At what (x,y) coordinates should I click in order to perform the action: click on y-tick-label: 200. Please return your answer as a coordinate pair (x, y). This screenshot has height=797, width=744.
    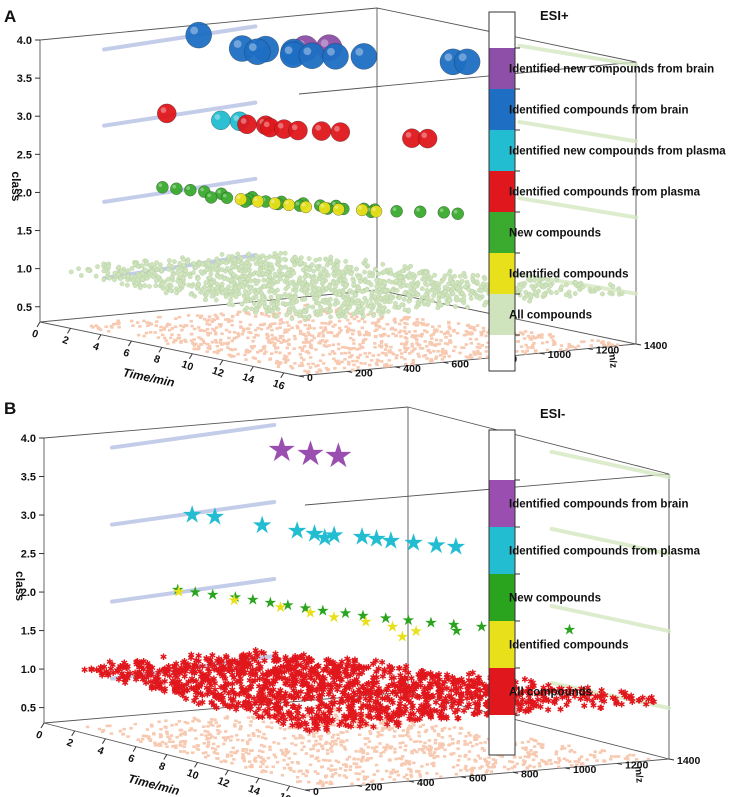
    Looking at the image, I should click on (374, 788).